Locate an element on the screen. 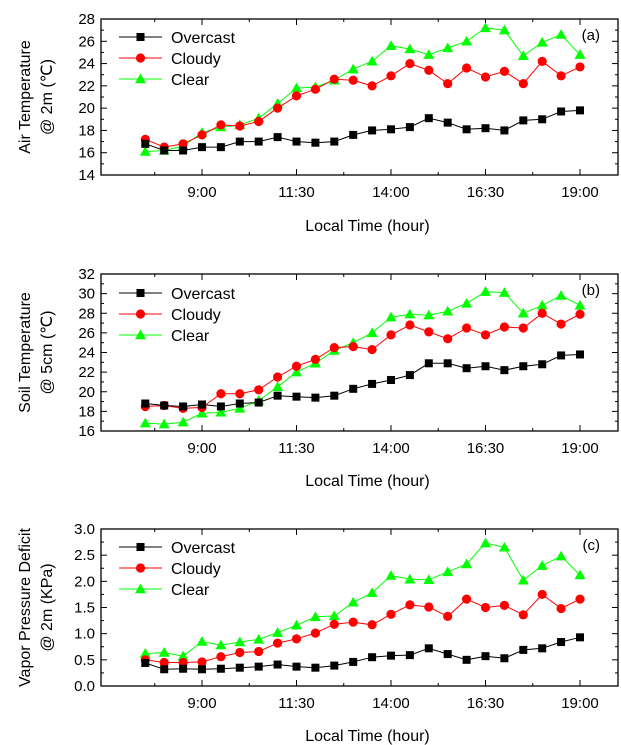 The height and width of the screenshot is (745, 621). x-axis-title: Local Time (hour) is located at coordinates (367, 226).